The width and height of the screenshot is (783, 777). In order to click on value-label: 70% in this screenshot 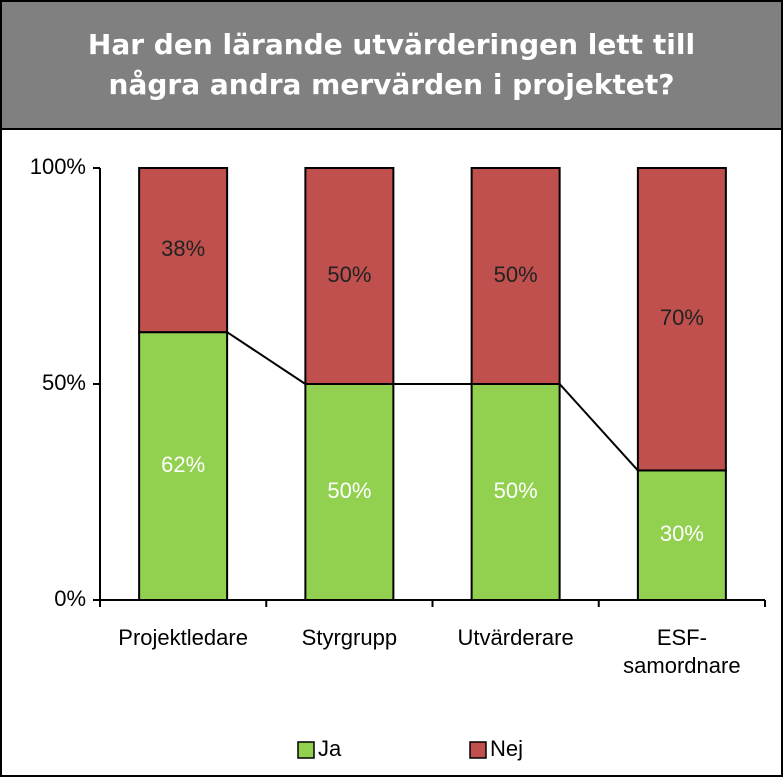, I will do `click(682, 317)`.